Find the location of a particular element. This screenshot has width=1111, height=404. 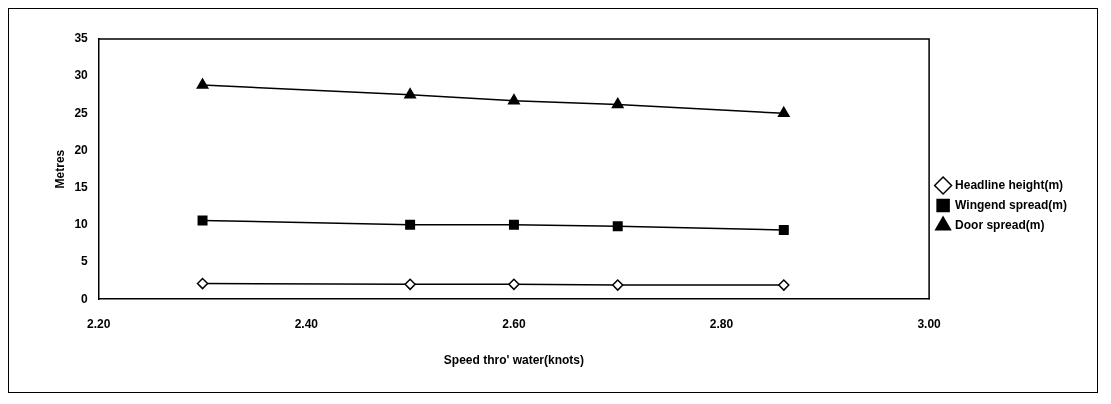

y-tick-label: 0 is located at coordinates (85, 298).